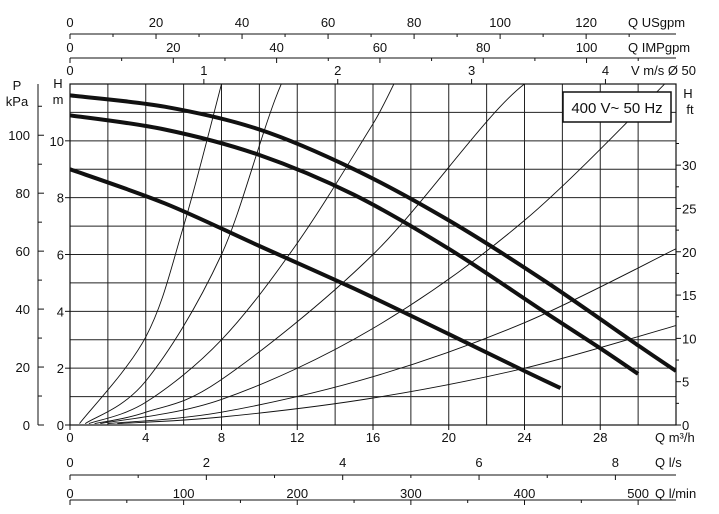 This screenshot has height=514, width=719. What do you see at coordinates (689, 165) in the screenshot?
I see `feet-axis-tick-label: 30` at bounding box center [689, 165].